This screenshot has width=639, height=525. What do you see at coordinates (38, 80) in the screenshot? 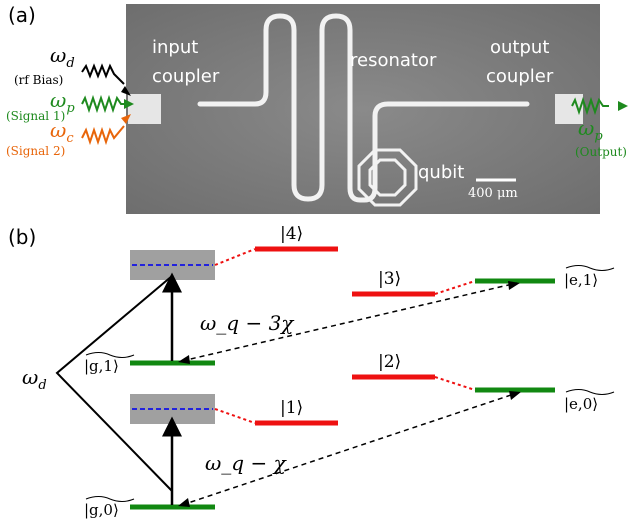
I see `input-rf-bias-label: (rf Bias)` at bounding box center [38, 80].